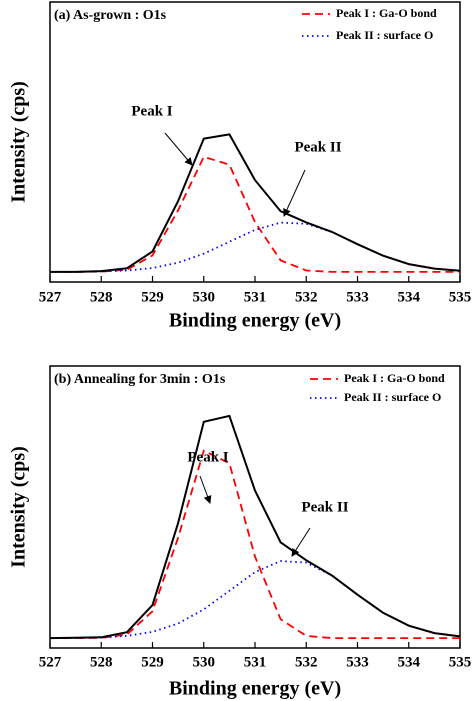  Describe the element at coordinates (110, 15) in the screenshot. I see `panel-title: (a) As-grown : O1s` at that location.